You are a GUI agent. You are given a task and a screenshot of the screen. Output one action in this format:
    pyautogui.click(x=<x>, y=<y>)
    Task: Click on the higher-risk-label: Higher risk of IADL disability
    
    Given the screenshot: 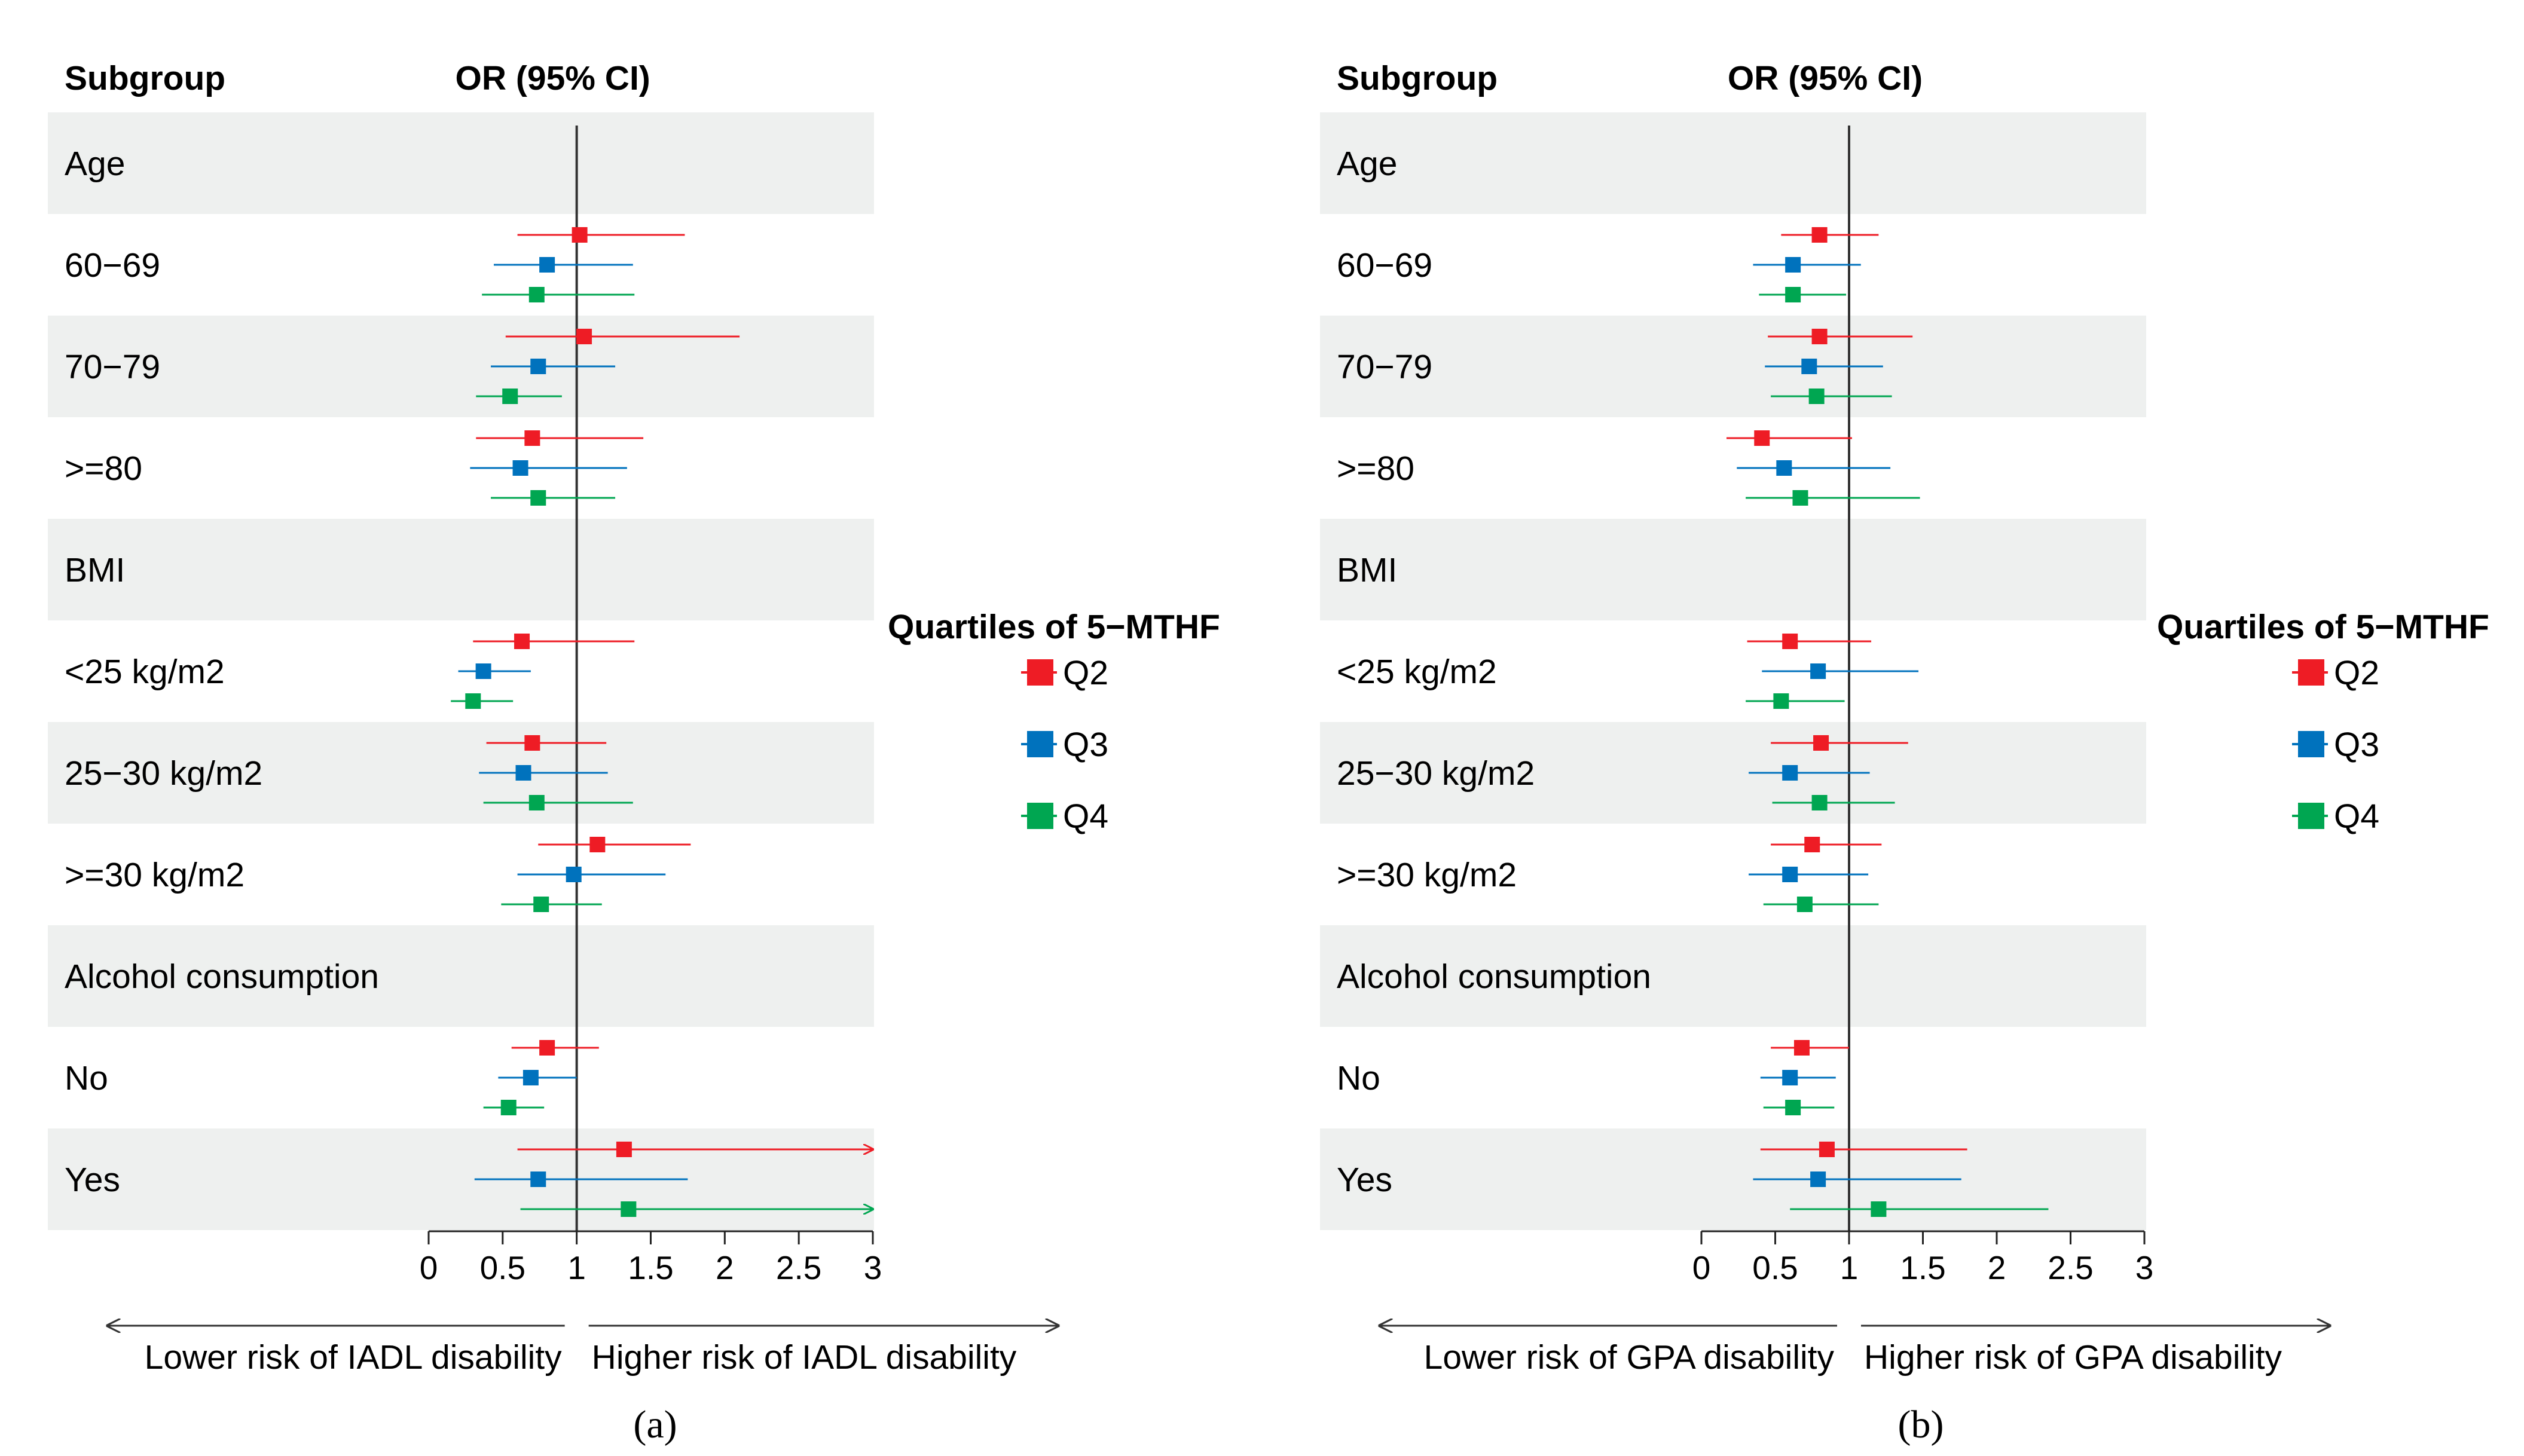 What is the action you would take?
    pyautogui.click(x=804, y=1358)
    